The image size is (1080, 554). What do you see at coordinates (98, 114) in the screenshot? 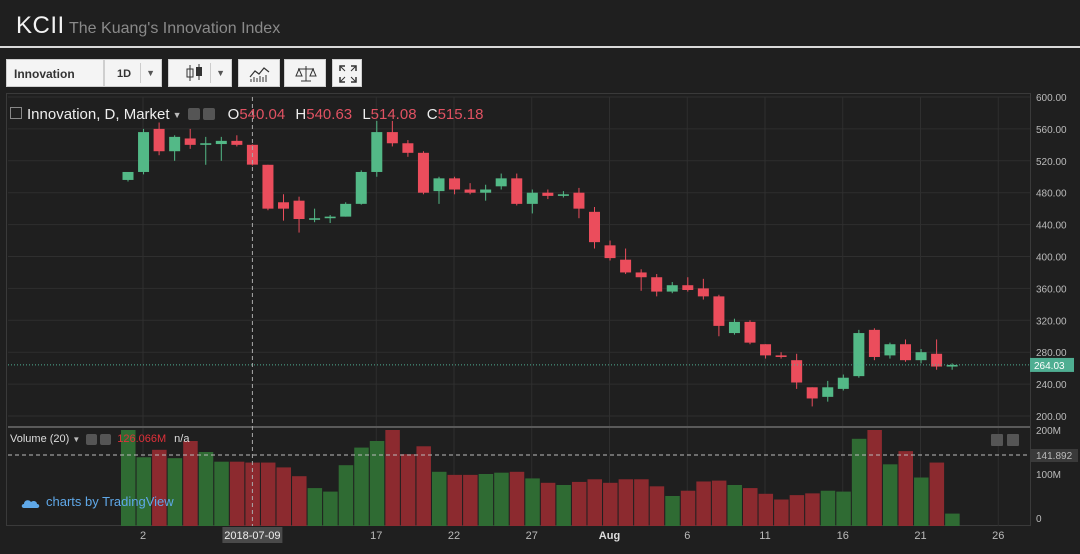
I see `series-title: Innovation, D, Market` at bounding box center [98, 114].